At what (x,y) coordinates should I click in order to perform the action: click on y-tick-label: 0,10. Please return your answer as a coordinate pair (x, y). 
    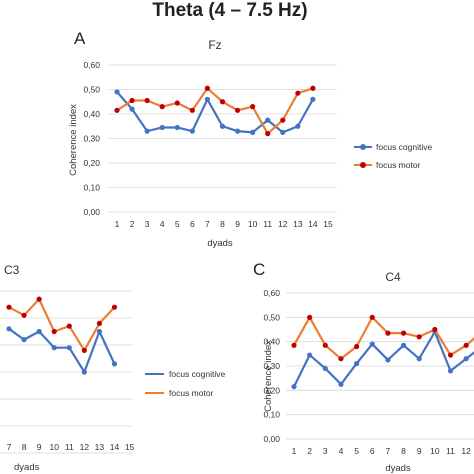
    Looking at the image, I should click on (91, 188).